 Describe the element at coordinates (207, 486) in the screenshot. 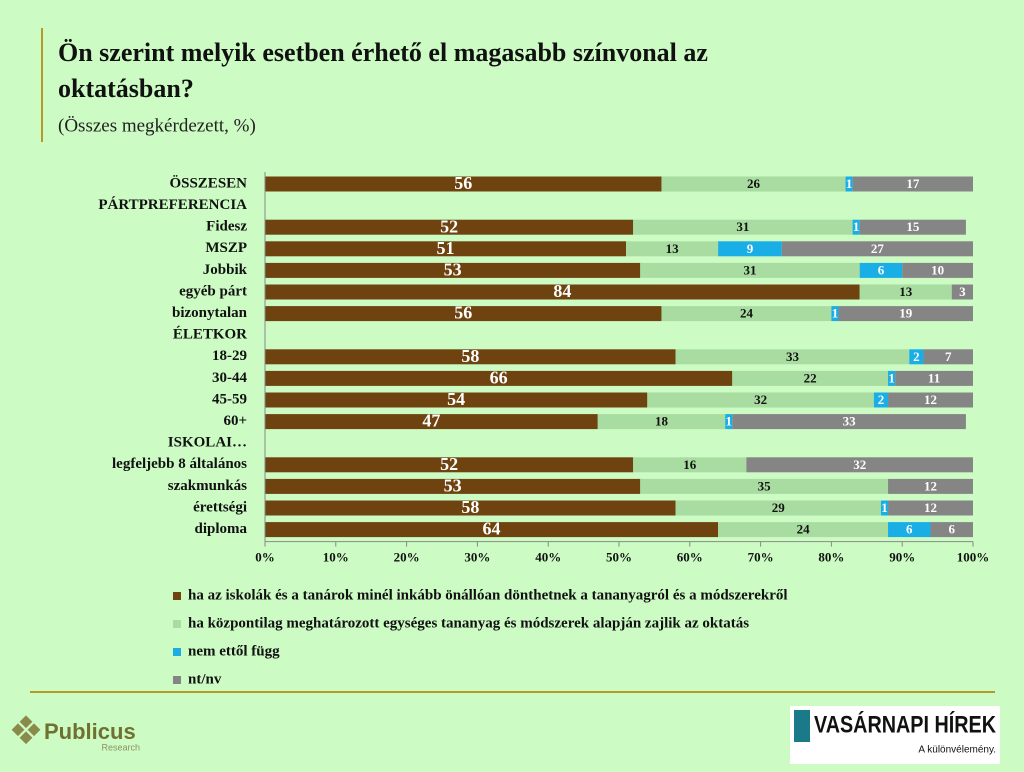

I see `category-label: szakmunkás` at that location.